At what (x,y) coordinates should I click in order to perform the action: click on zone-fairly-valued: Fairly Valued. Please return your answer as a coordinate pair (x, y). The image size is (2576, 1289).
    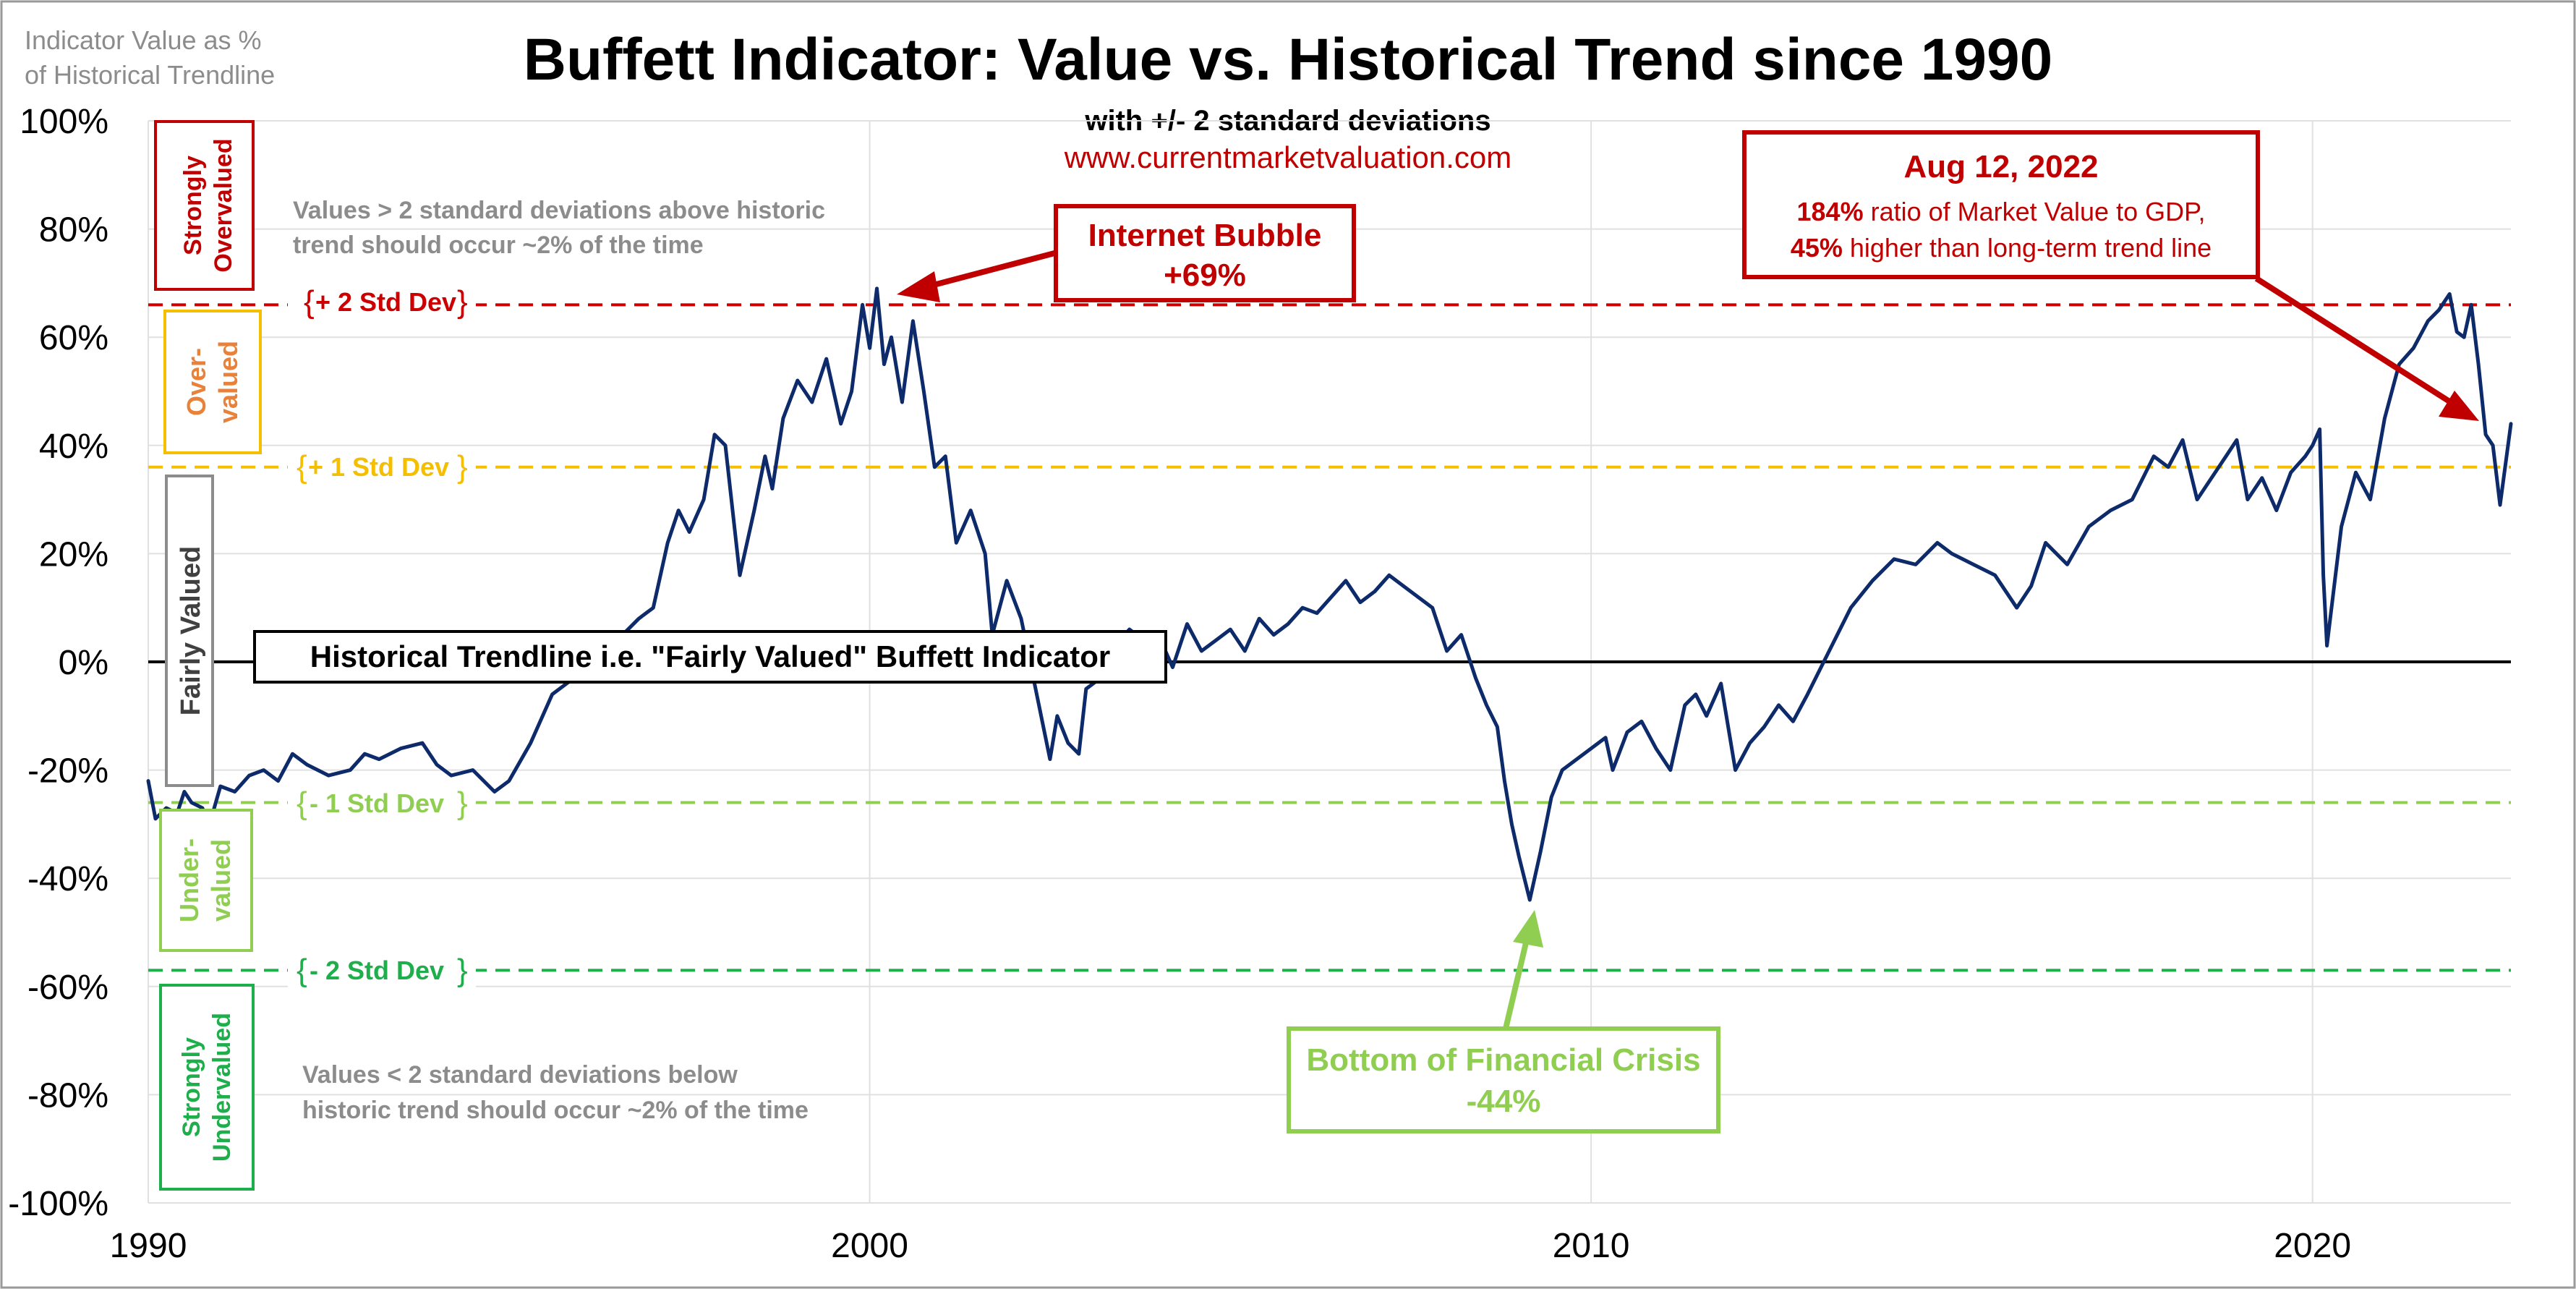
    Looking at the image, I should click on (189, 631).